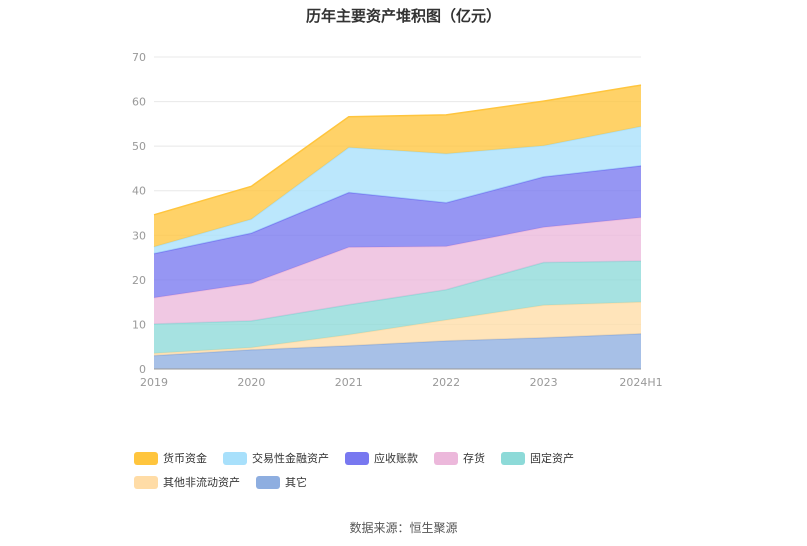  I want to click on area-line-其它, so click(397, 345).